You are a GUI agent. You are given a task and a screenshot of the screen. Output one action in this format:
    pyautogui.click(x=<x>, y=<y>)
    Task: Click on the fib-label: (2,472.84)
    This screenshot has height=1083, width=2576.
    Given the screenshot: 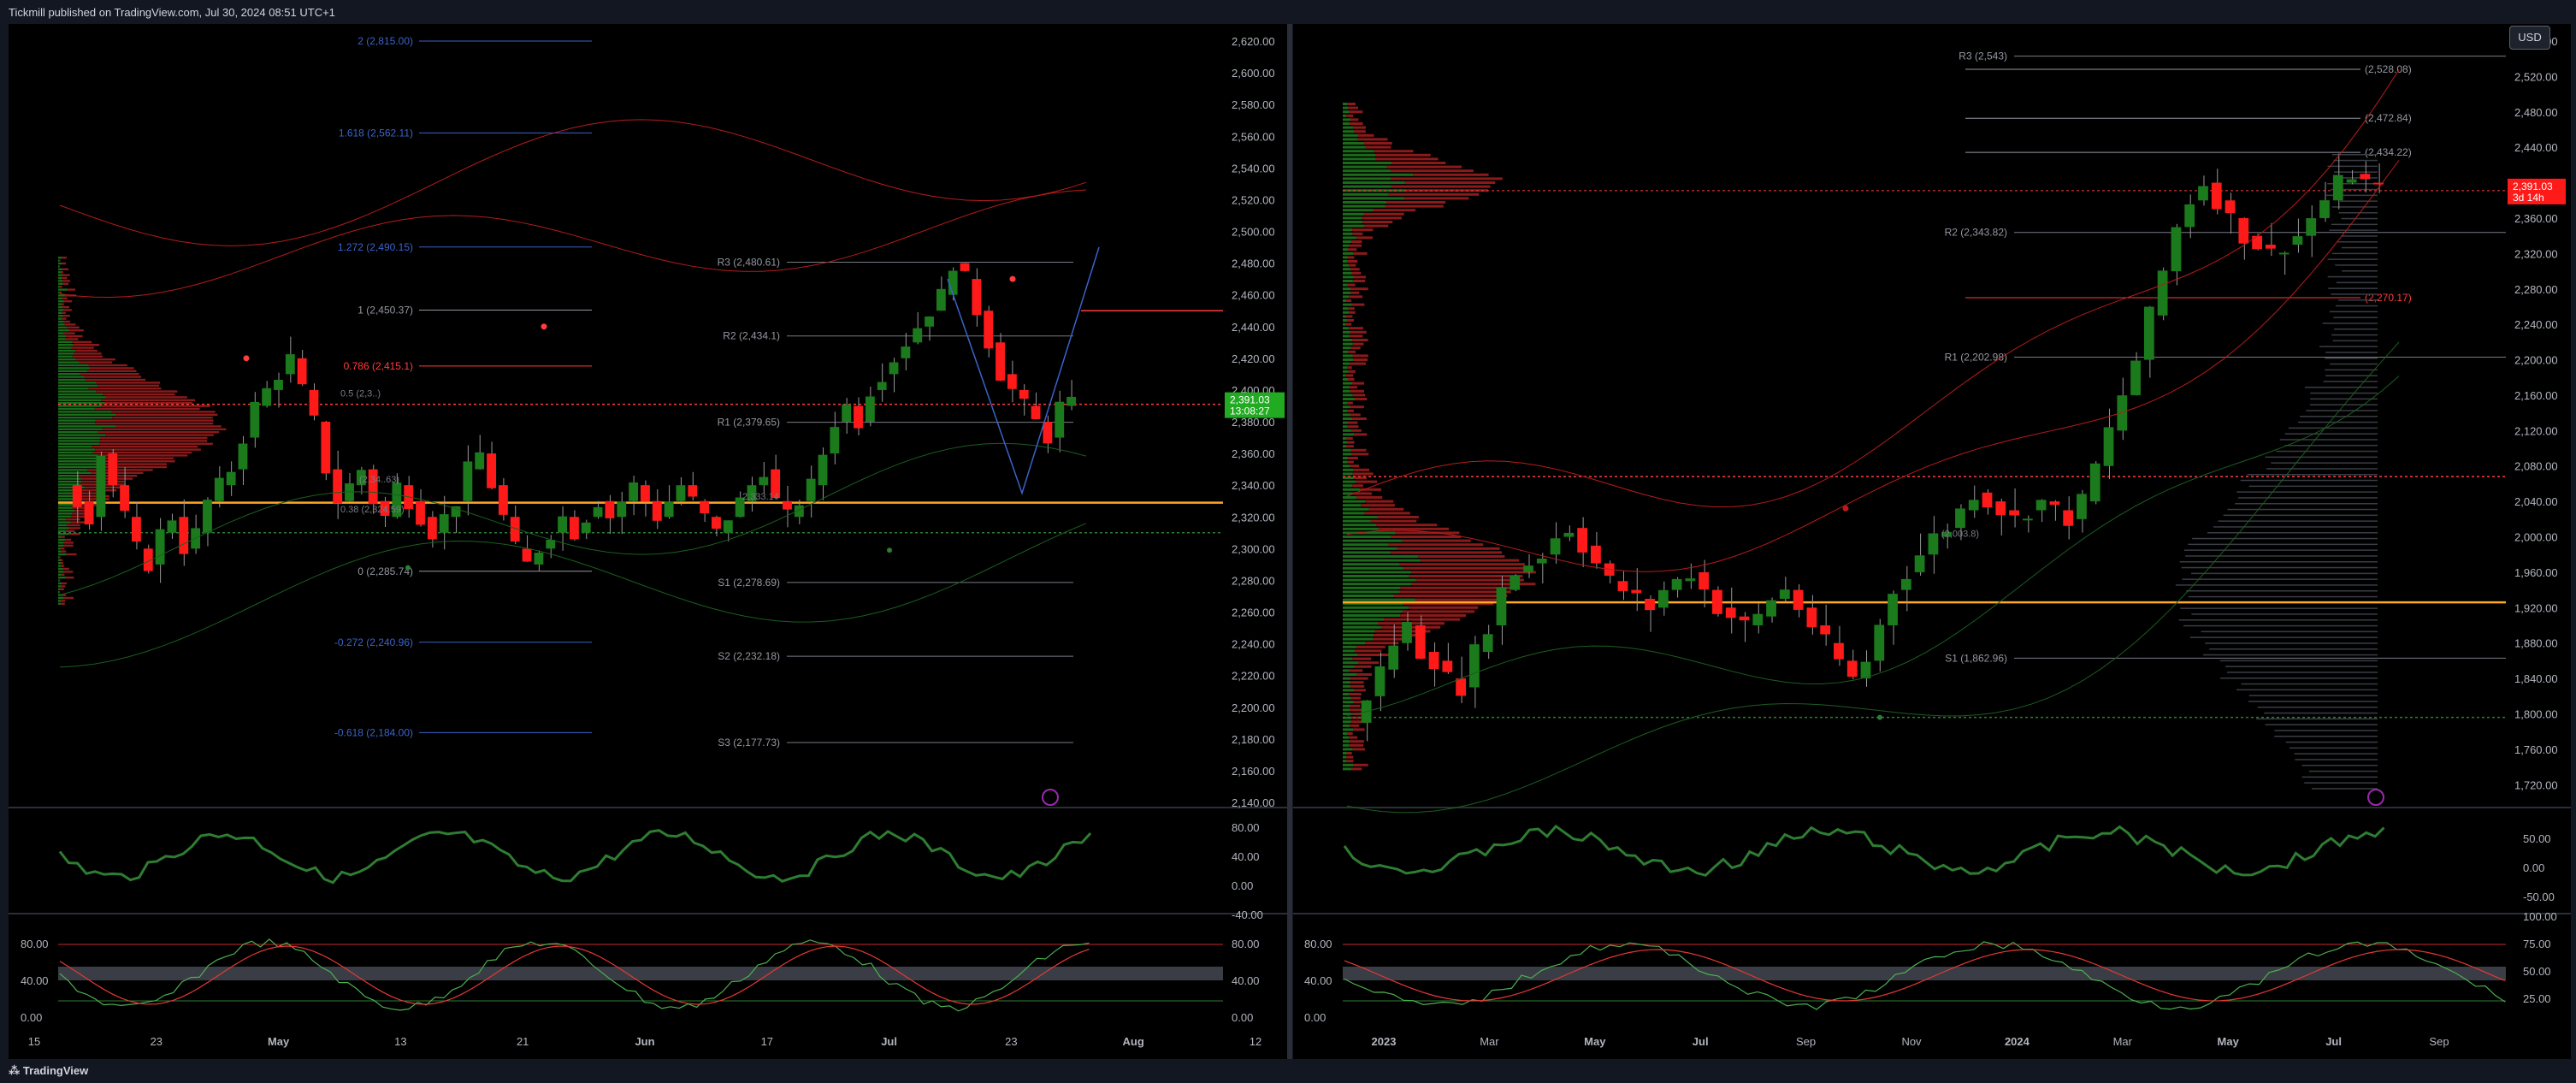 What is the action you would take?
    pyautogui.click(x=2388, y=118)
    